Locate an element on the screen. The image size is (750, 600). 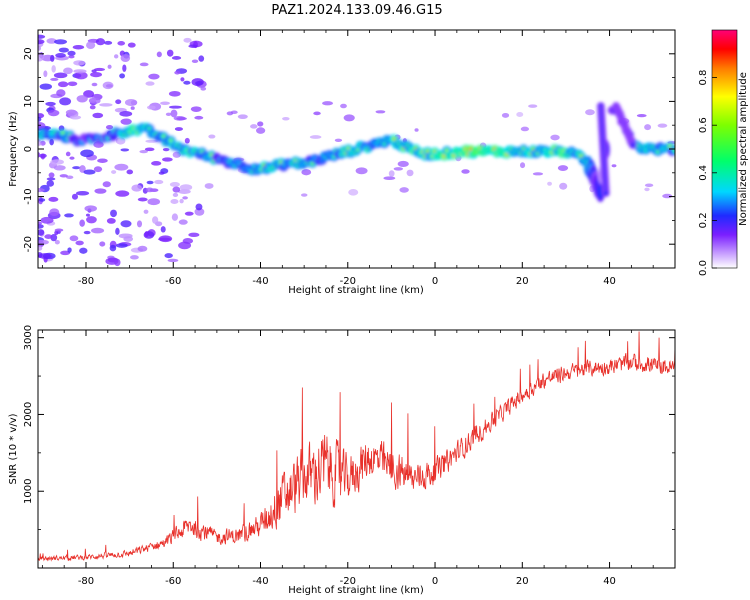
colorbar-ticks: 0.0 0.2 0.4 0.6 0.8 is located at coordinates (707, 173).